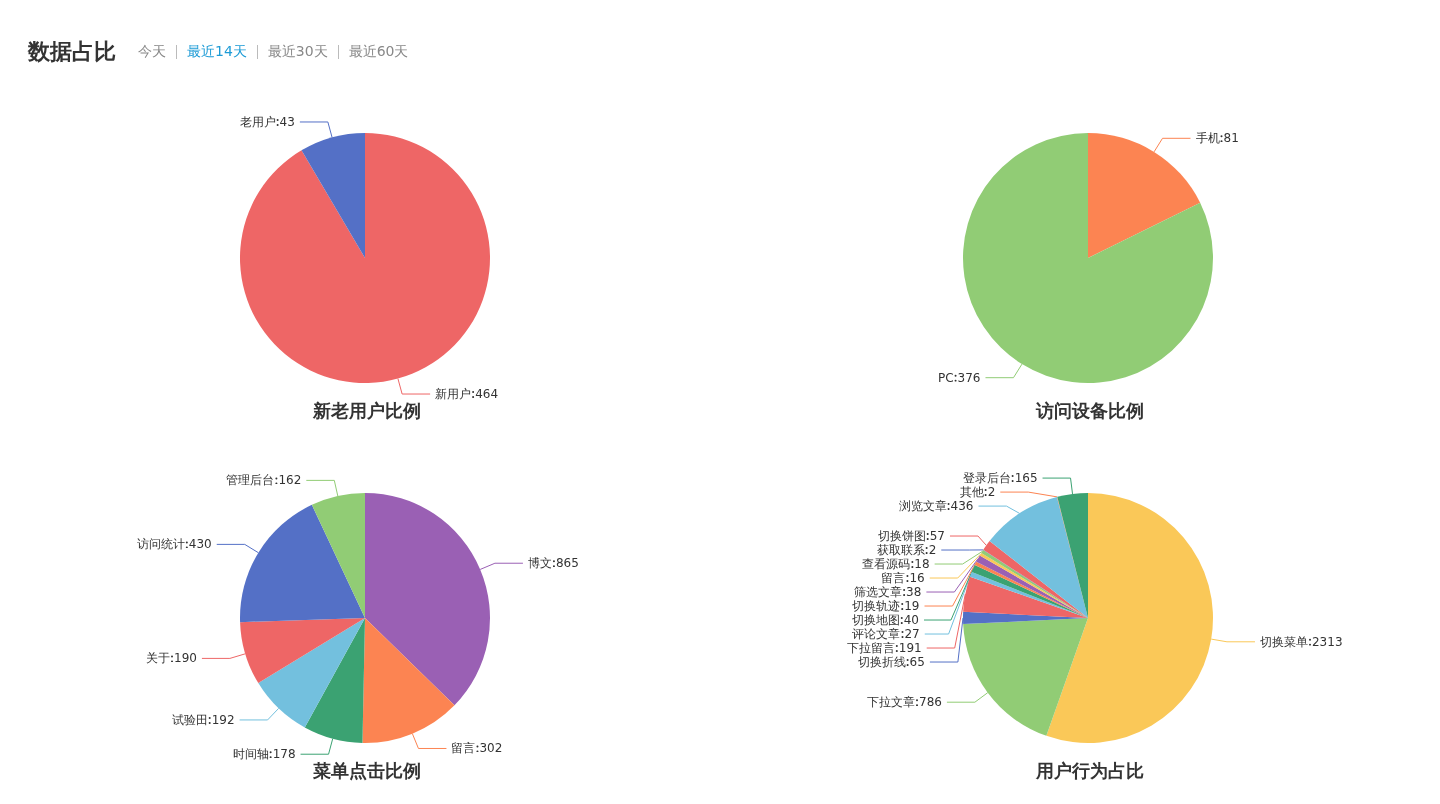 This screenshot has height=804, width=1440. Describe the element at coordinates (1089, 770) in the screenshot. I see `text: 用户行为占比` at that location.